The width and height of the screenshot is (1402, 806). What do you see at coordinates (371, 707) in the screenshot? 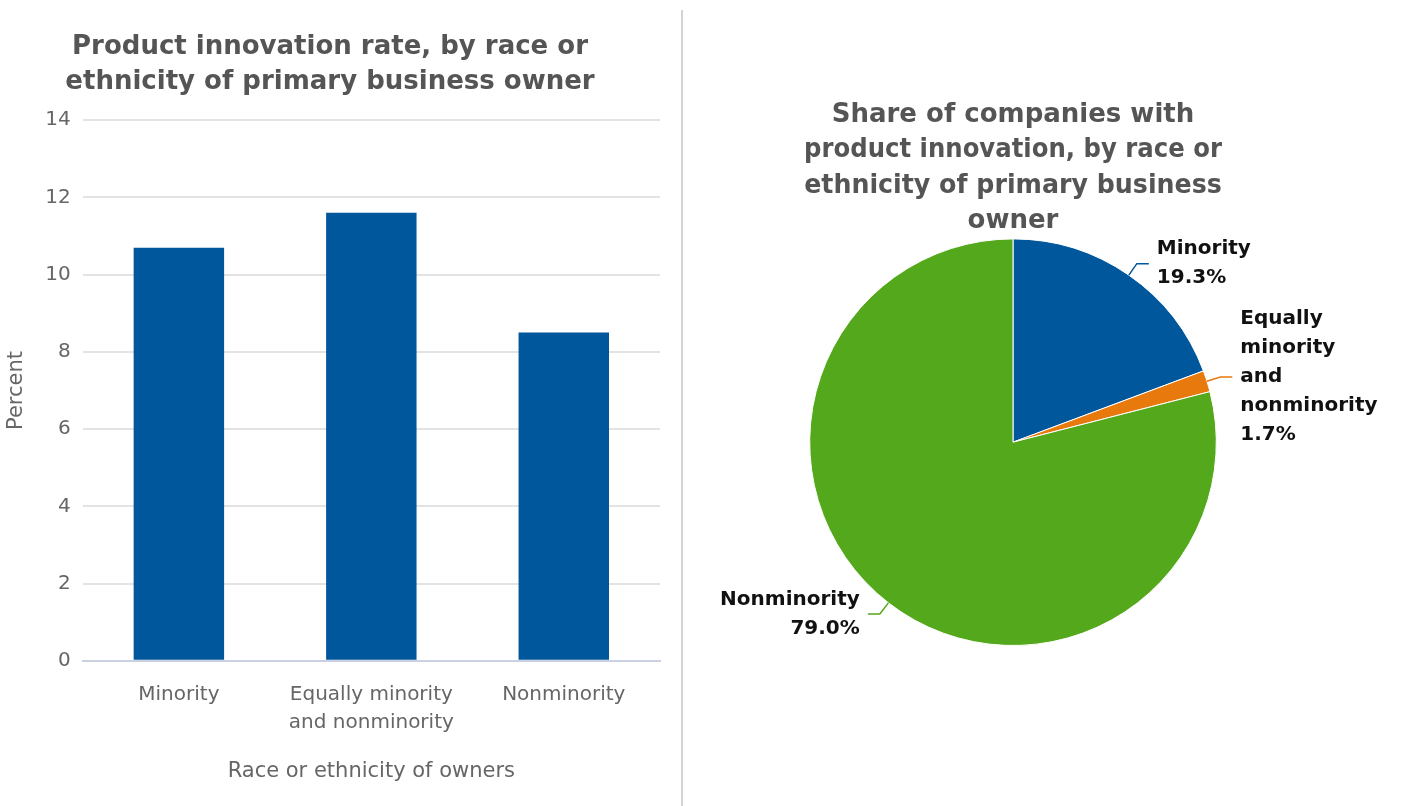
I see `x-tick-label: Equally minority and nonminority` at bounding box center [371, 707].